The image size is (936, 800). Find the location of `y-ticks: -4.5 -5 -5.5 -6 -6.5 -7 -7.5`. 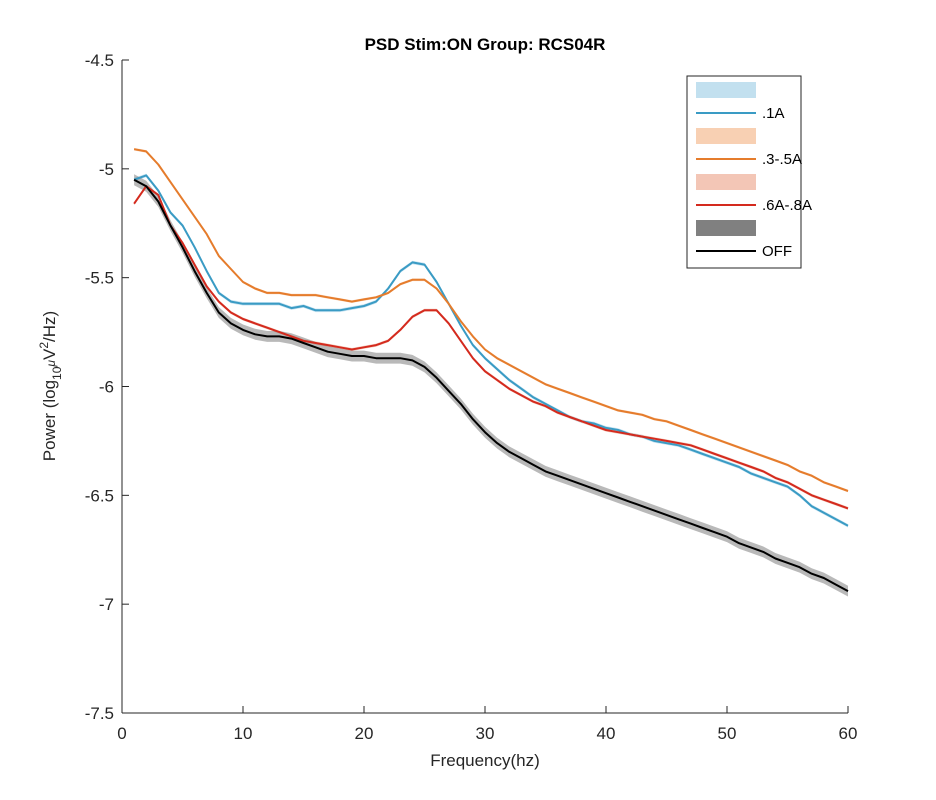

y-ticks: -4.5 -5 -5.5 -6 -6.5 -7 -7.5 is located at coordinates (107, 387).